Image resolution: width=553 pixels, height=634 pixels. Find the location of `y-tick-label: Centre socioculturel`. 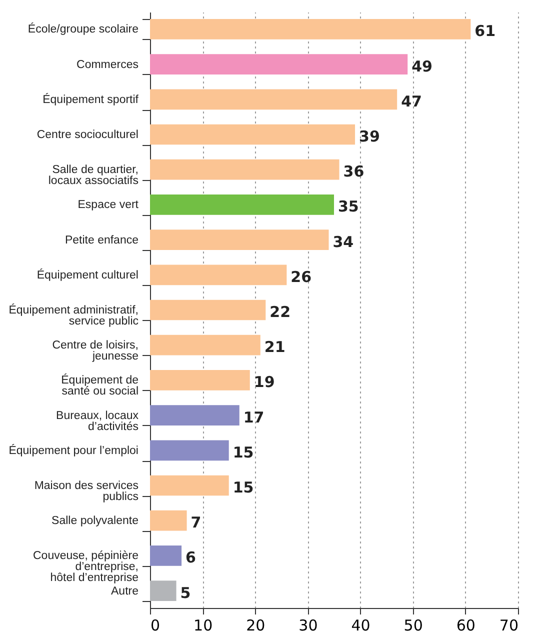

y-tick-label: Centre socioculturel is located at coordinates (87, 135).